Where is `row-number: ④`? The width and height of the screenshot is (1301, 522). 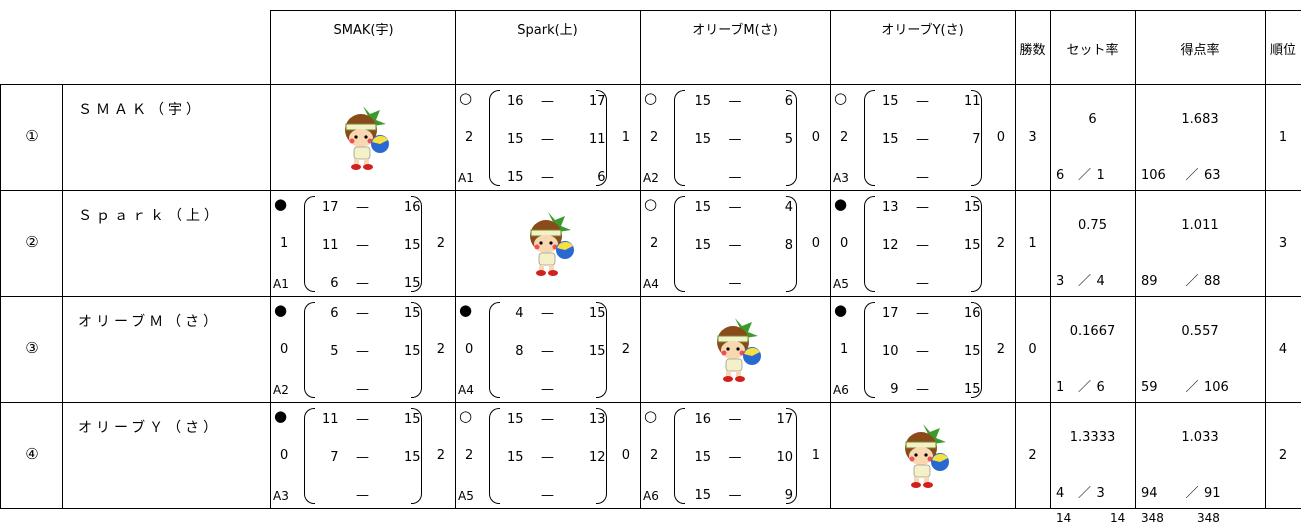
row-number: ④ is located at coordinates (31, 455).